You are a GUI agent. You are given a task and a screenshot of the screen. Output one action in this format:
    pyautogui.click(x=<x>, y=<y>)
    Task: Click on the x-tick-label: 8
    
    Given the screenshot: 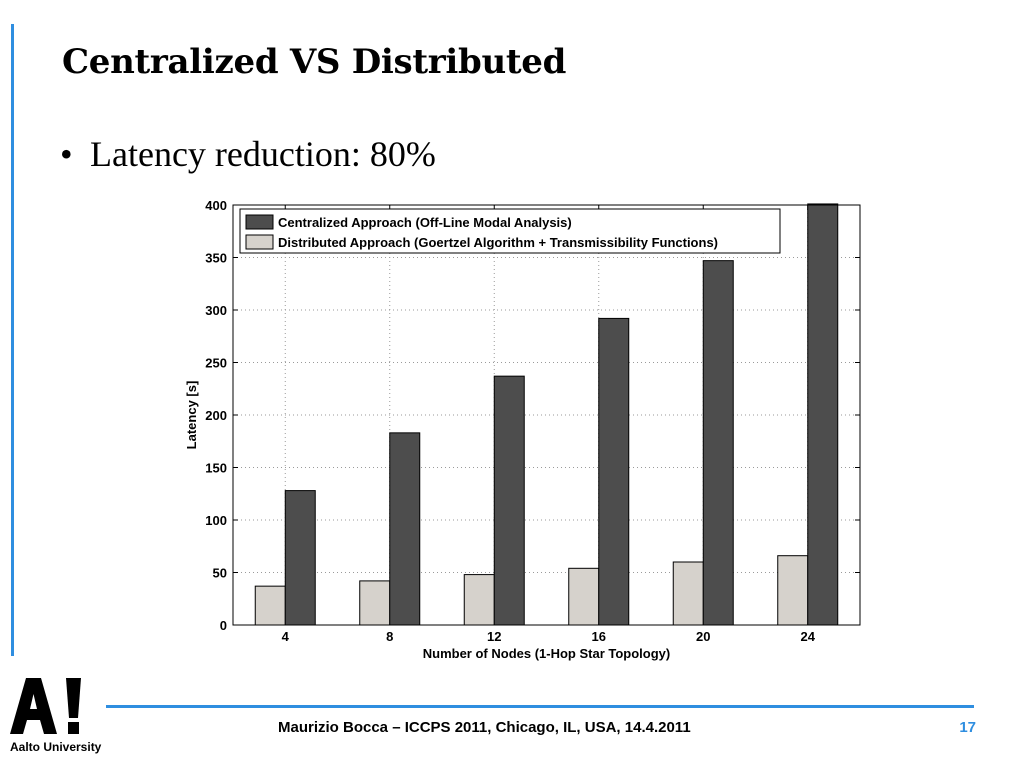 What is the action you would take?
    pyautogui.click(x=389, y=636)
    